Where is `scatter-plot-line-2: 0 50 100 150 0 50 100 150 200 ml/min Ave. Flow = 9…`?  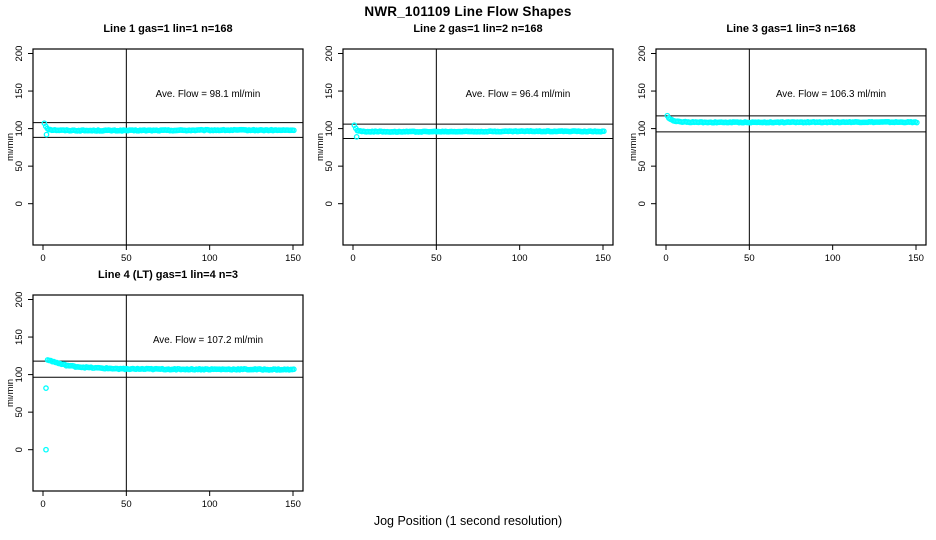 scatter-plot-line-2: 0 50 100 150 0 50 100 150 200 ml/min Ave. Flow = 9… is located at coordinates (466, 155).